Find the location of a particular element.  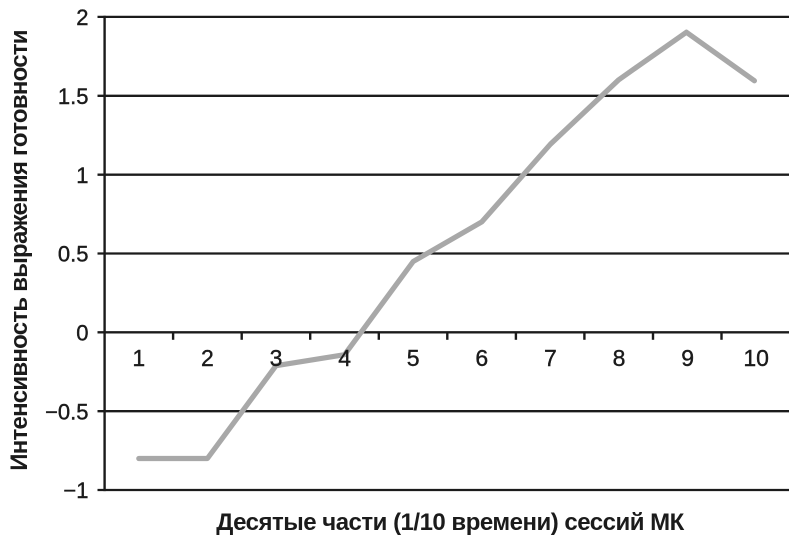

svg-text:Интенсивность выражения готовн: Интенсивность выражения готовности is located at coordinates (19, 250).